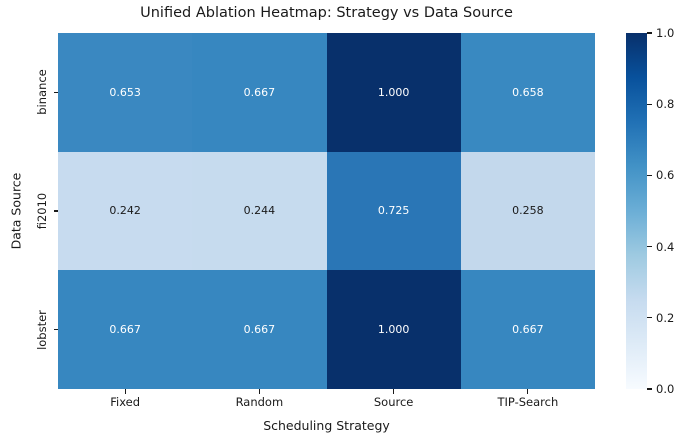 The image size is (690, 441). What do you see at coordinates (326, 425) in the screenshot?
I see `x-axis-label: Scheduling Strategy` at bounding box center [326, 425].